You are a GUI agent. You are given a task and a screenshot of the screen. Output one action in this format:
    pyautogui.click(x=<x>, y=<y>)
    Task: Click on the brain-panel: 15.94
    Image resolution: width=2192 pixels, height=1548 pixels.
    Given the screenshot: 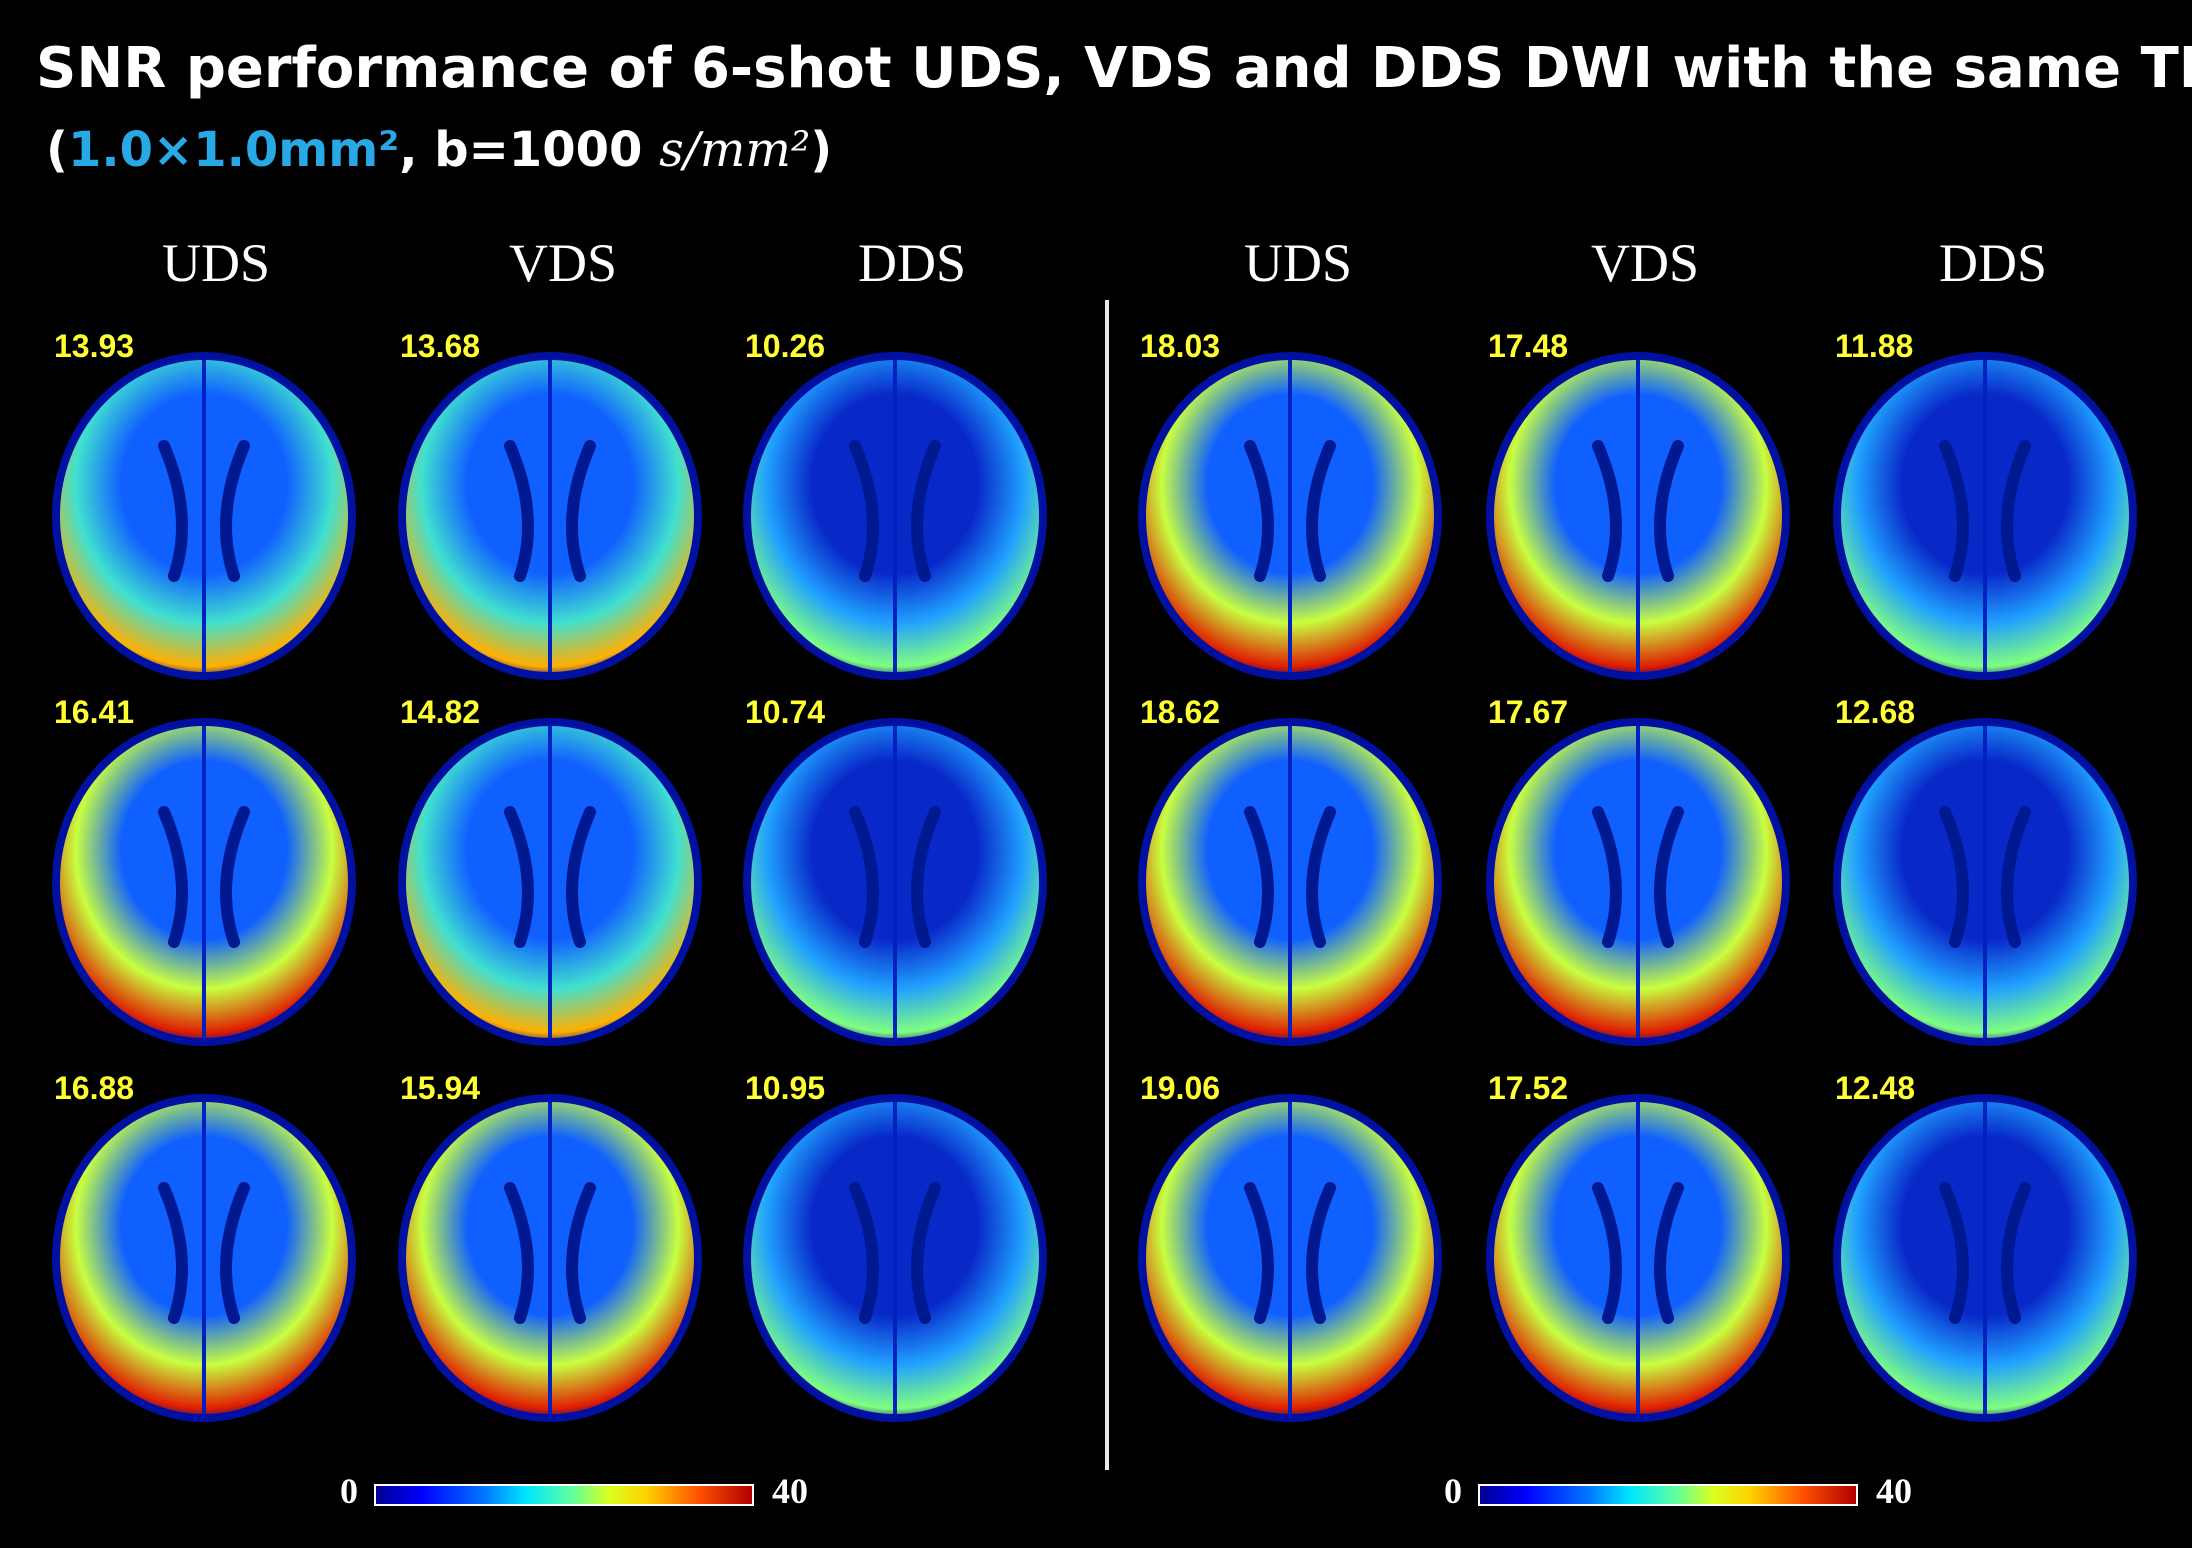 What is the action you would take?
    pyautogui.click(x=555, y=1248)
    